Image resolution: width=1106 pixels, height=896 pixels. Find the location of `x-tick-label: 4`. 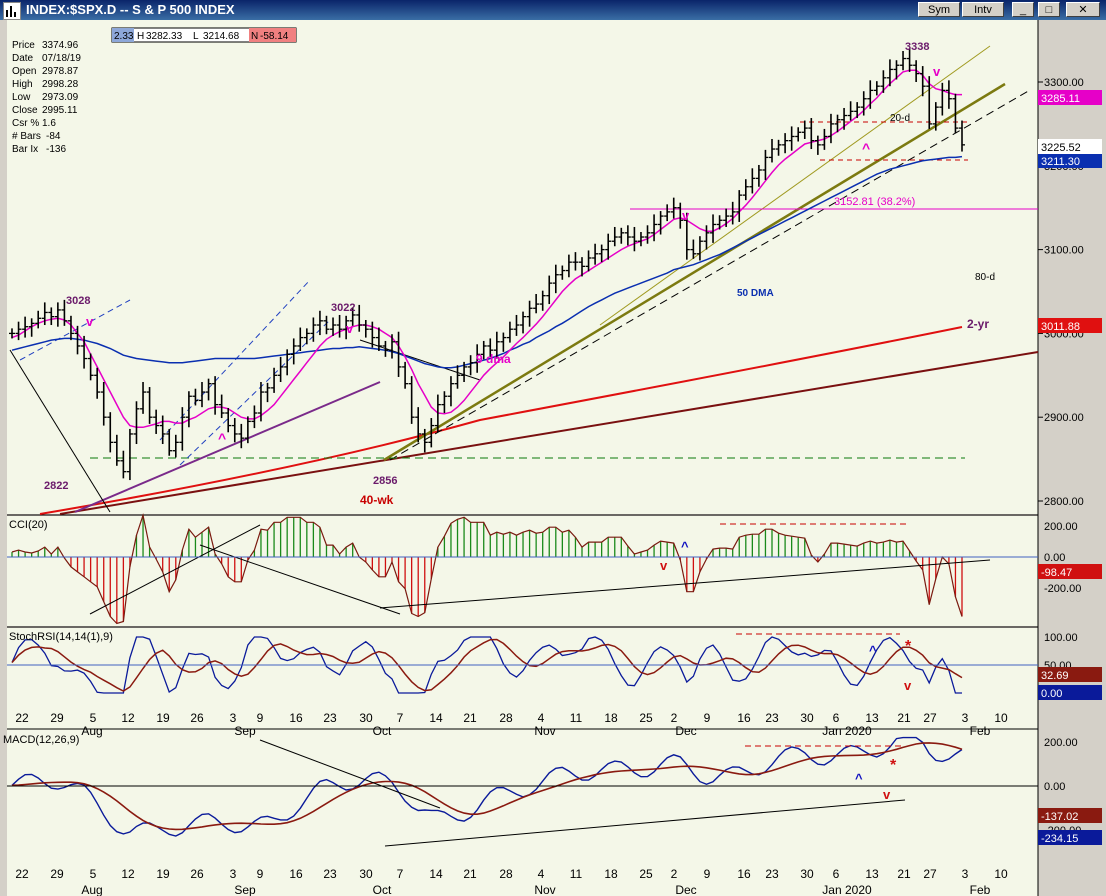

x-tick-label: 4 is located at coordinates (541, 718).